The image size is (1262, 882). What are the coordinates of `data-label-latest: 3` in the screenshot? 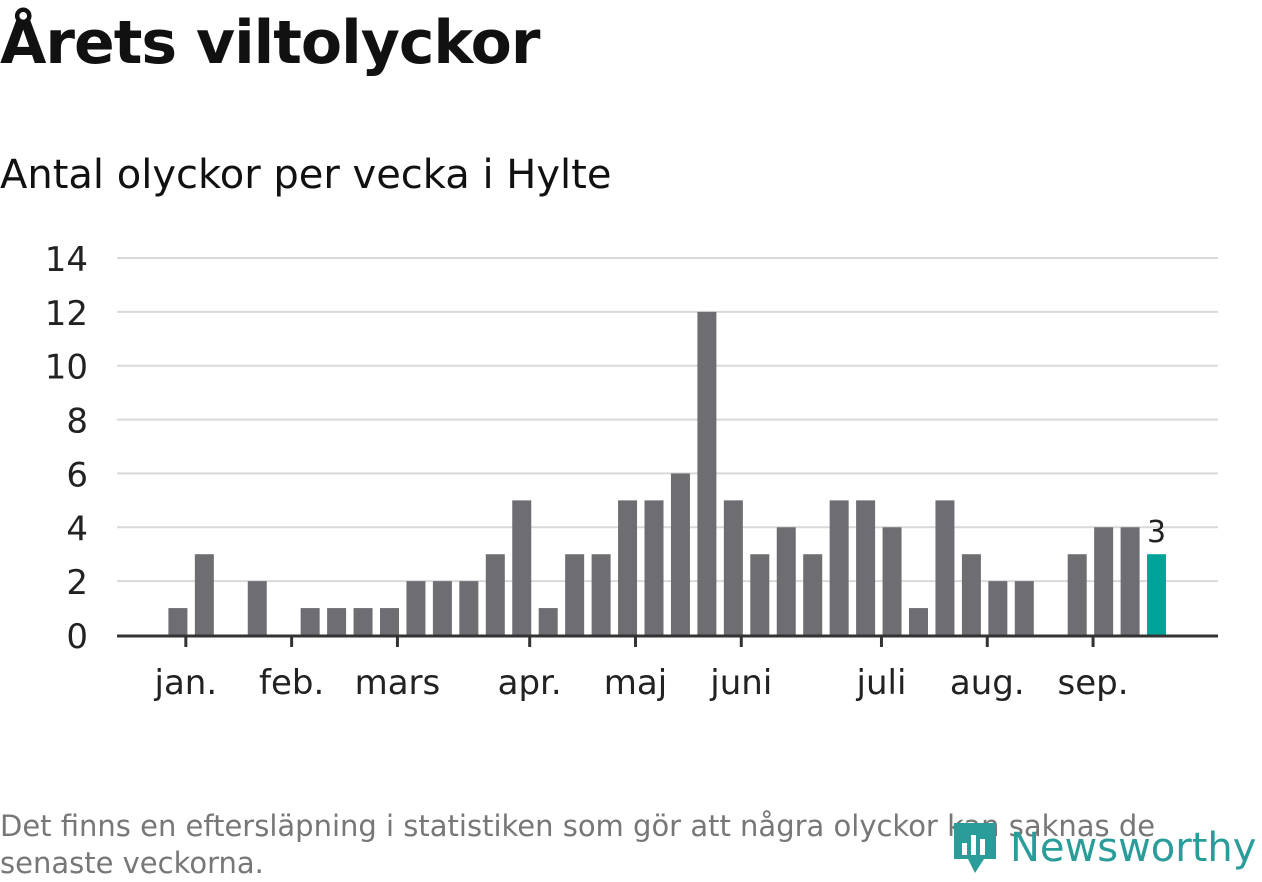 It's located at (1156, 532).